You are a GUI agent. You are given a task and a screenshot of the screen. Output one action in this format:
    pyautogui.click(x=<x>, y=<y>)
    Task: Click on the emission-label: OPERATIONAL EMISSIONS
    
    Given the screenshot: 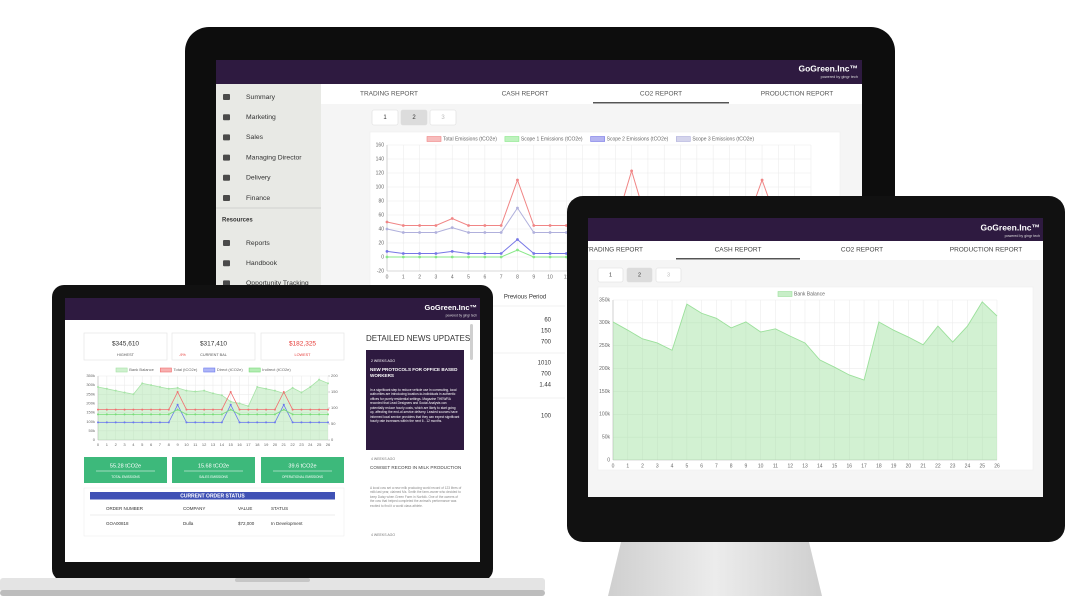 What is the action you would take?
    pyautogui.click(x=302, y=477)
    